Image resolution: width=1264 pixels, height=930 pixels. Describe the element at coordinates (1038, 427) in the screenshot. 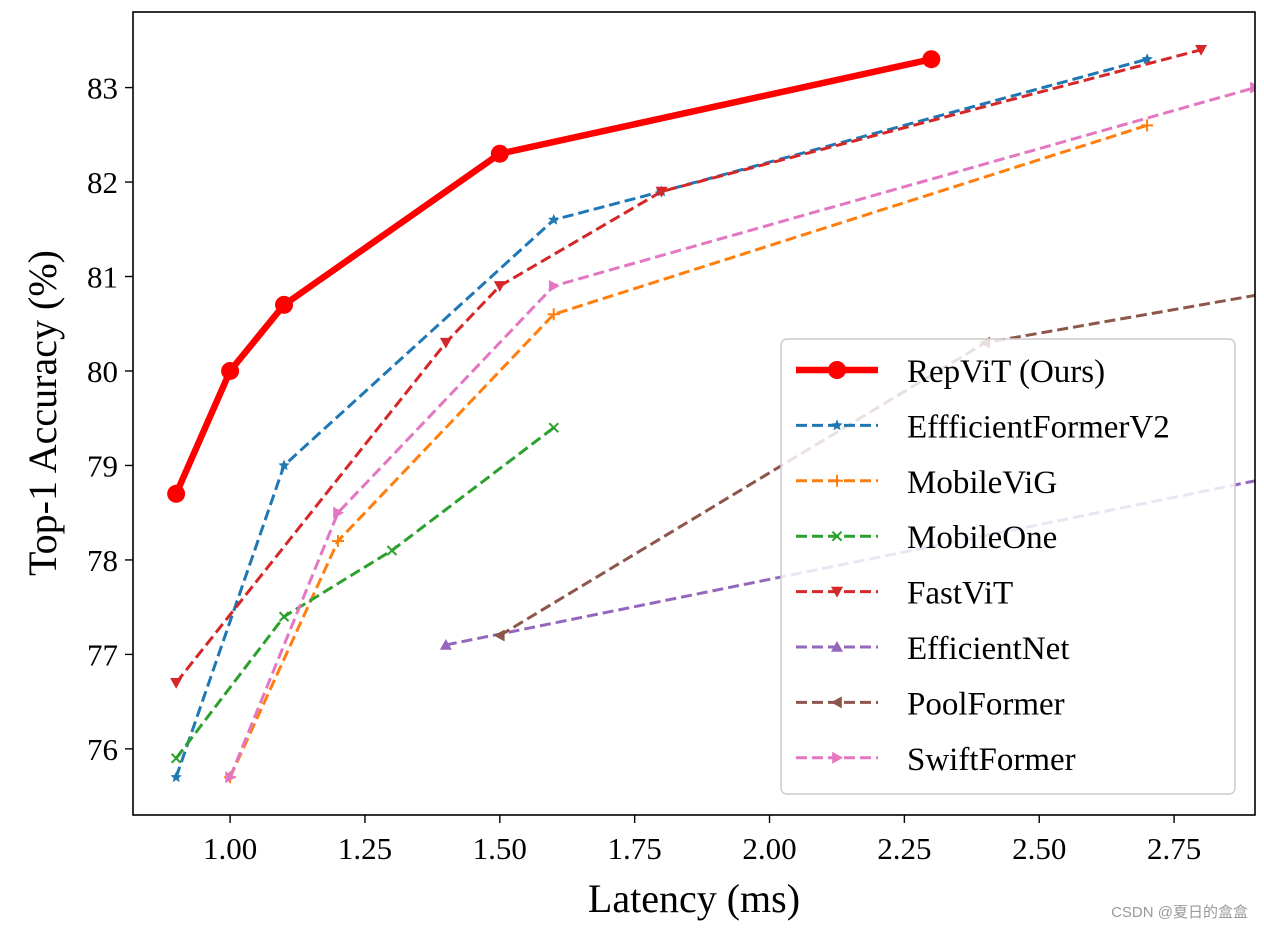

I see `legend-label: EffficientFormerV2` at that location.